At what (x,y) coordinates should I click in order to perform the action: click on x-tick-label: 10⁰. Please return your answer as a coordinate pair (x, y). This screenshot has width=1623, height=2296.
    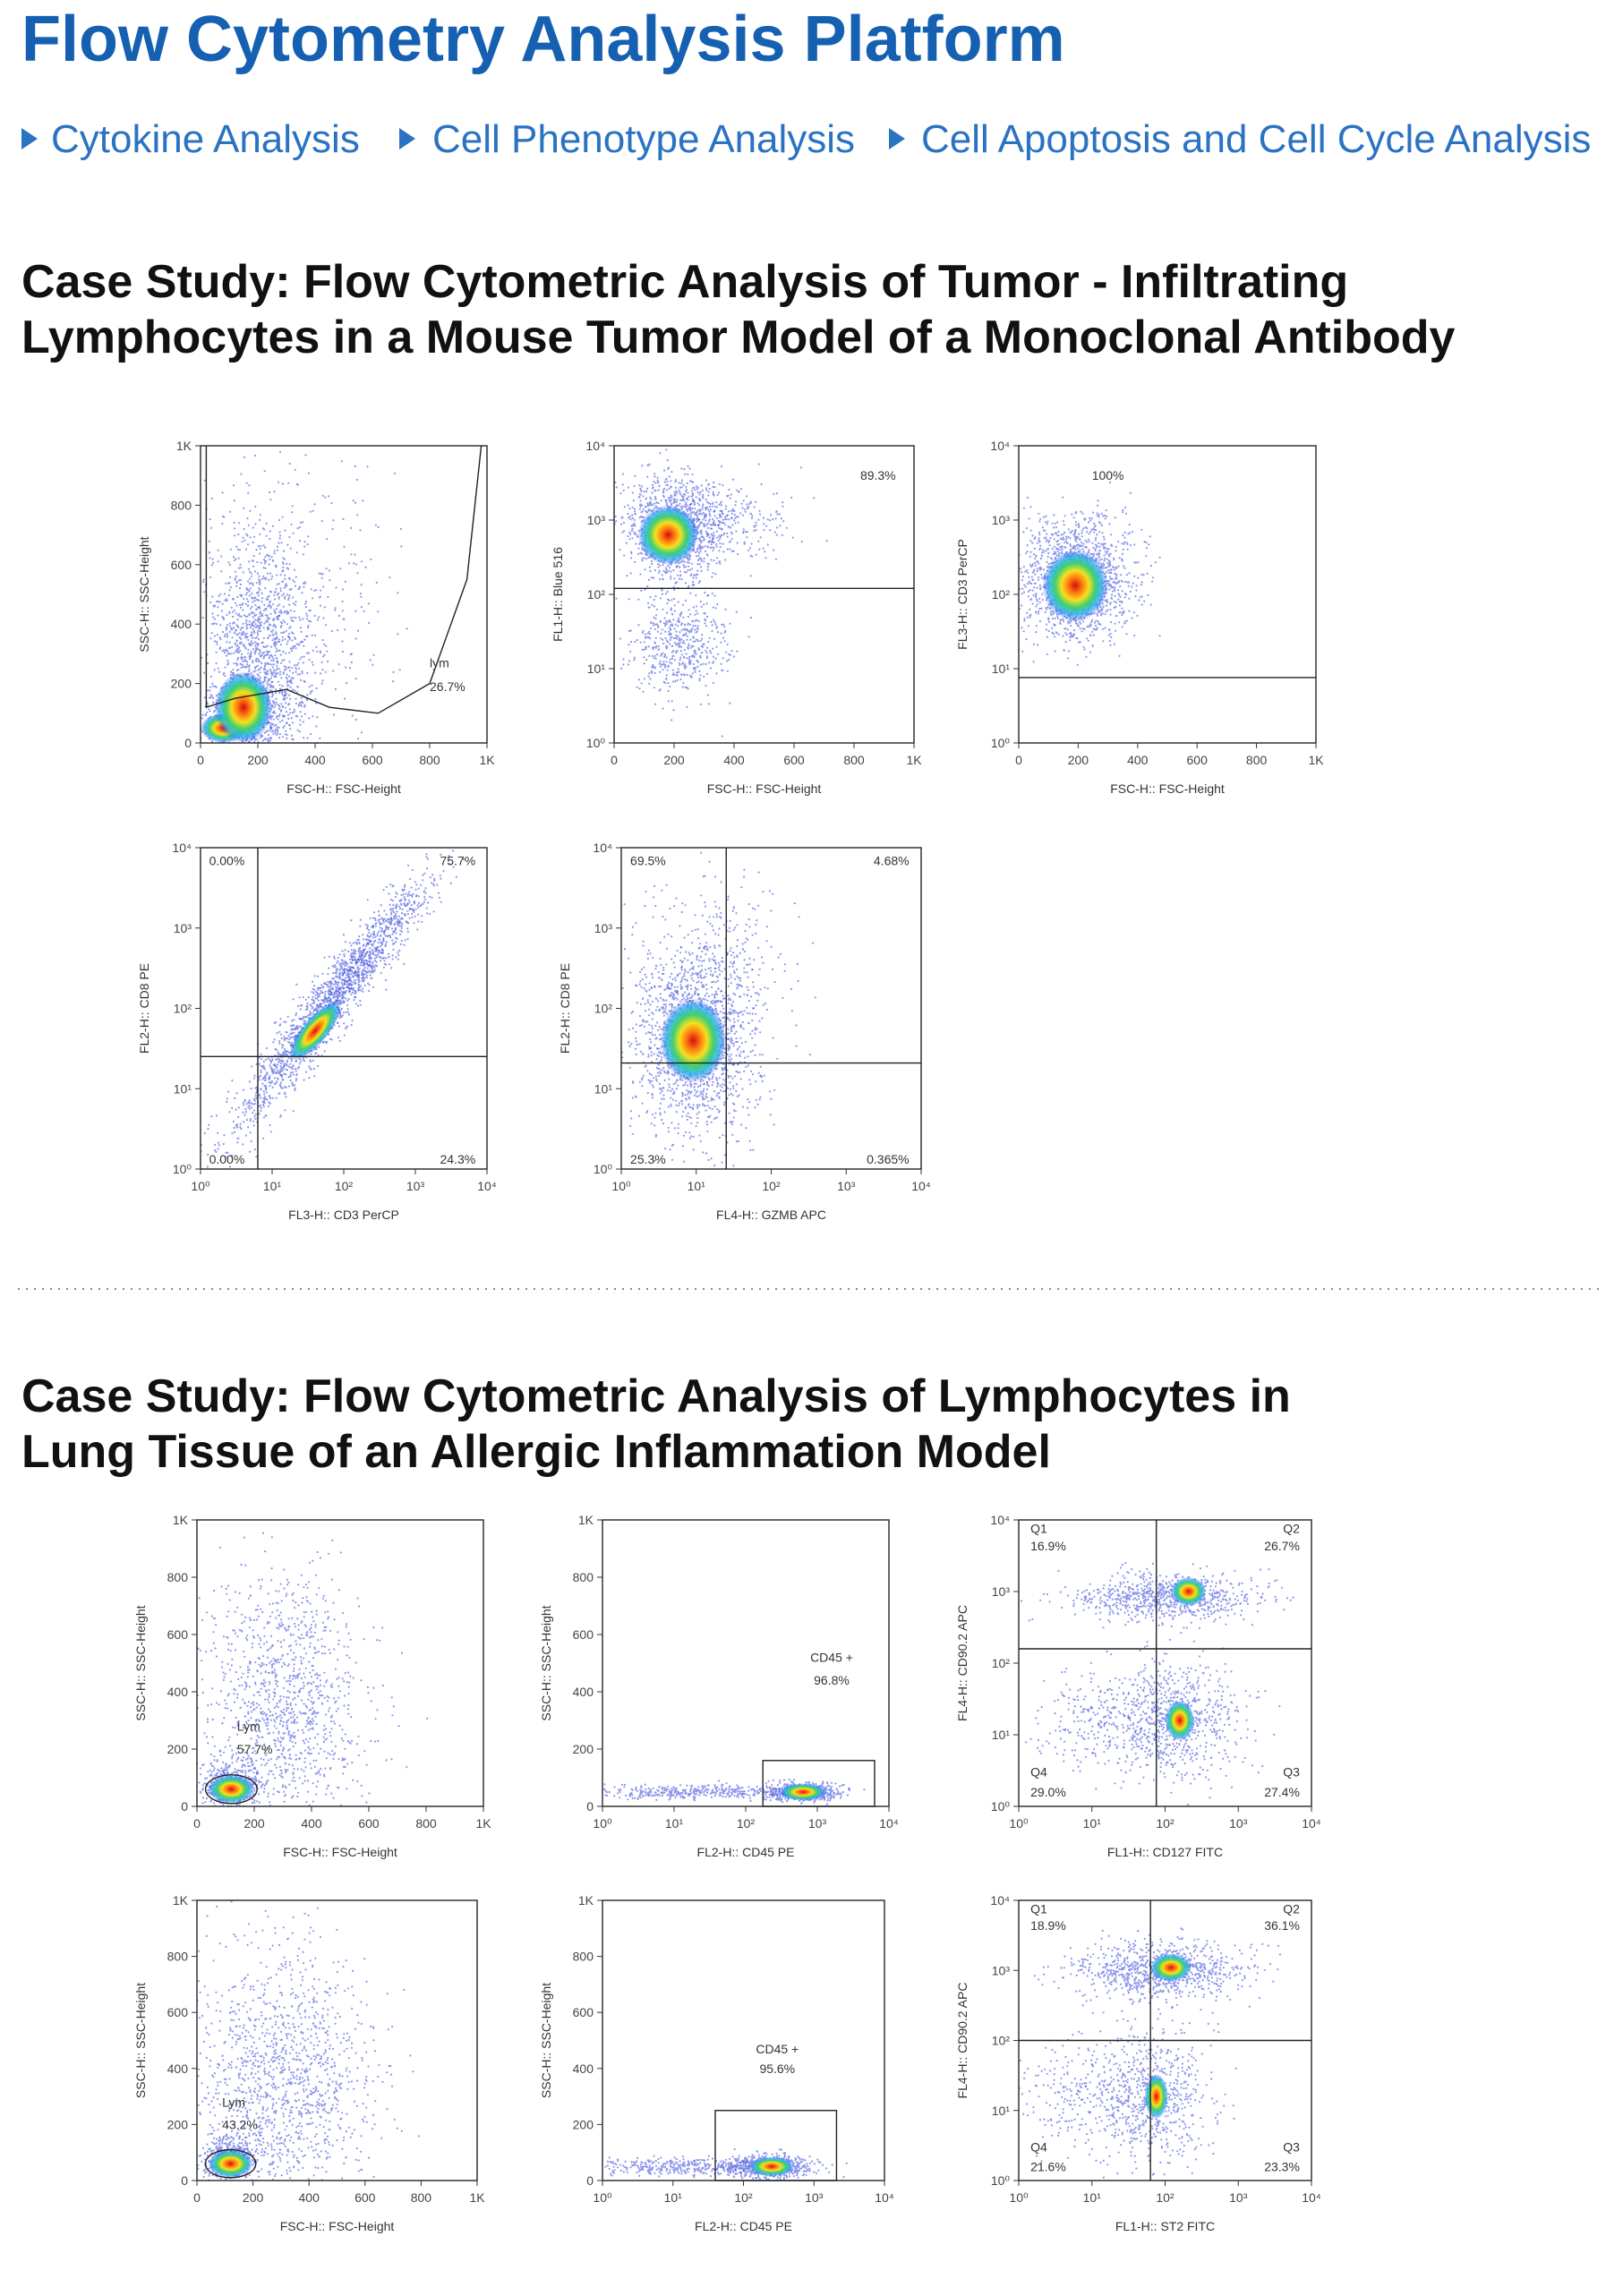
    Looking at the image, I should click on (602, 1823).